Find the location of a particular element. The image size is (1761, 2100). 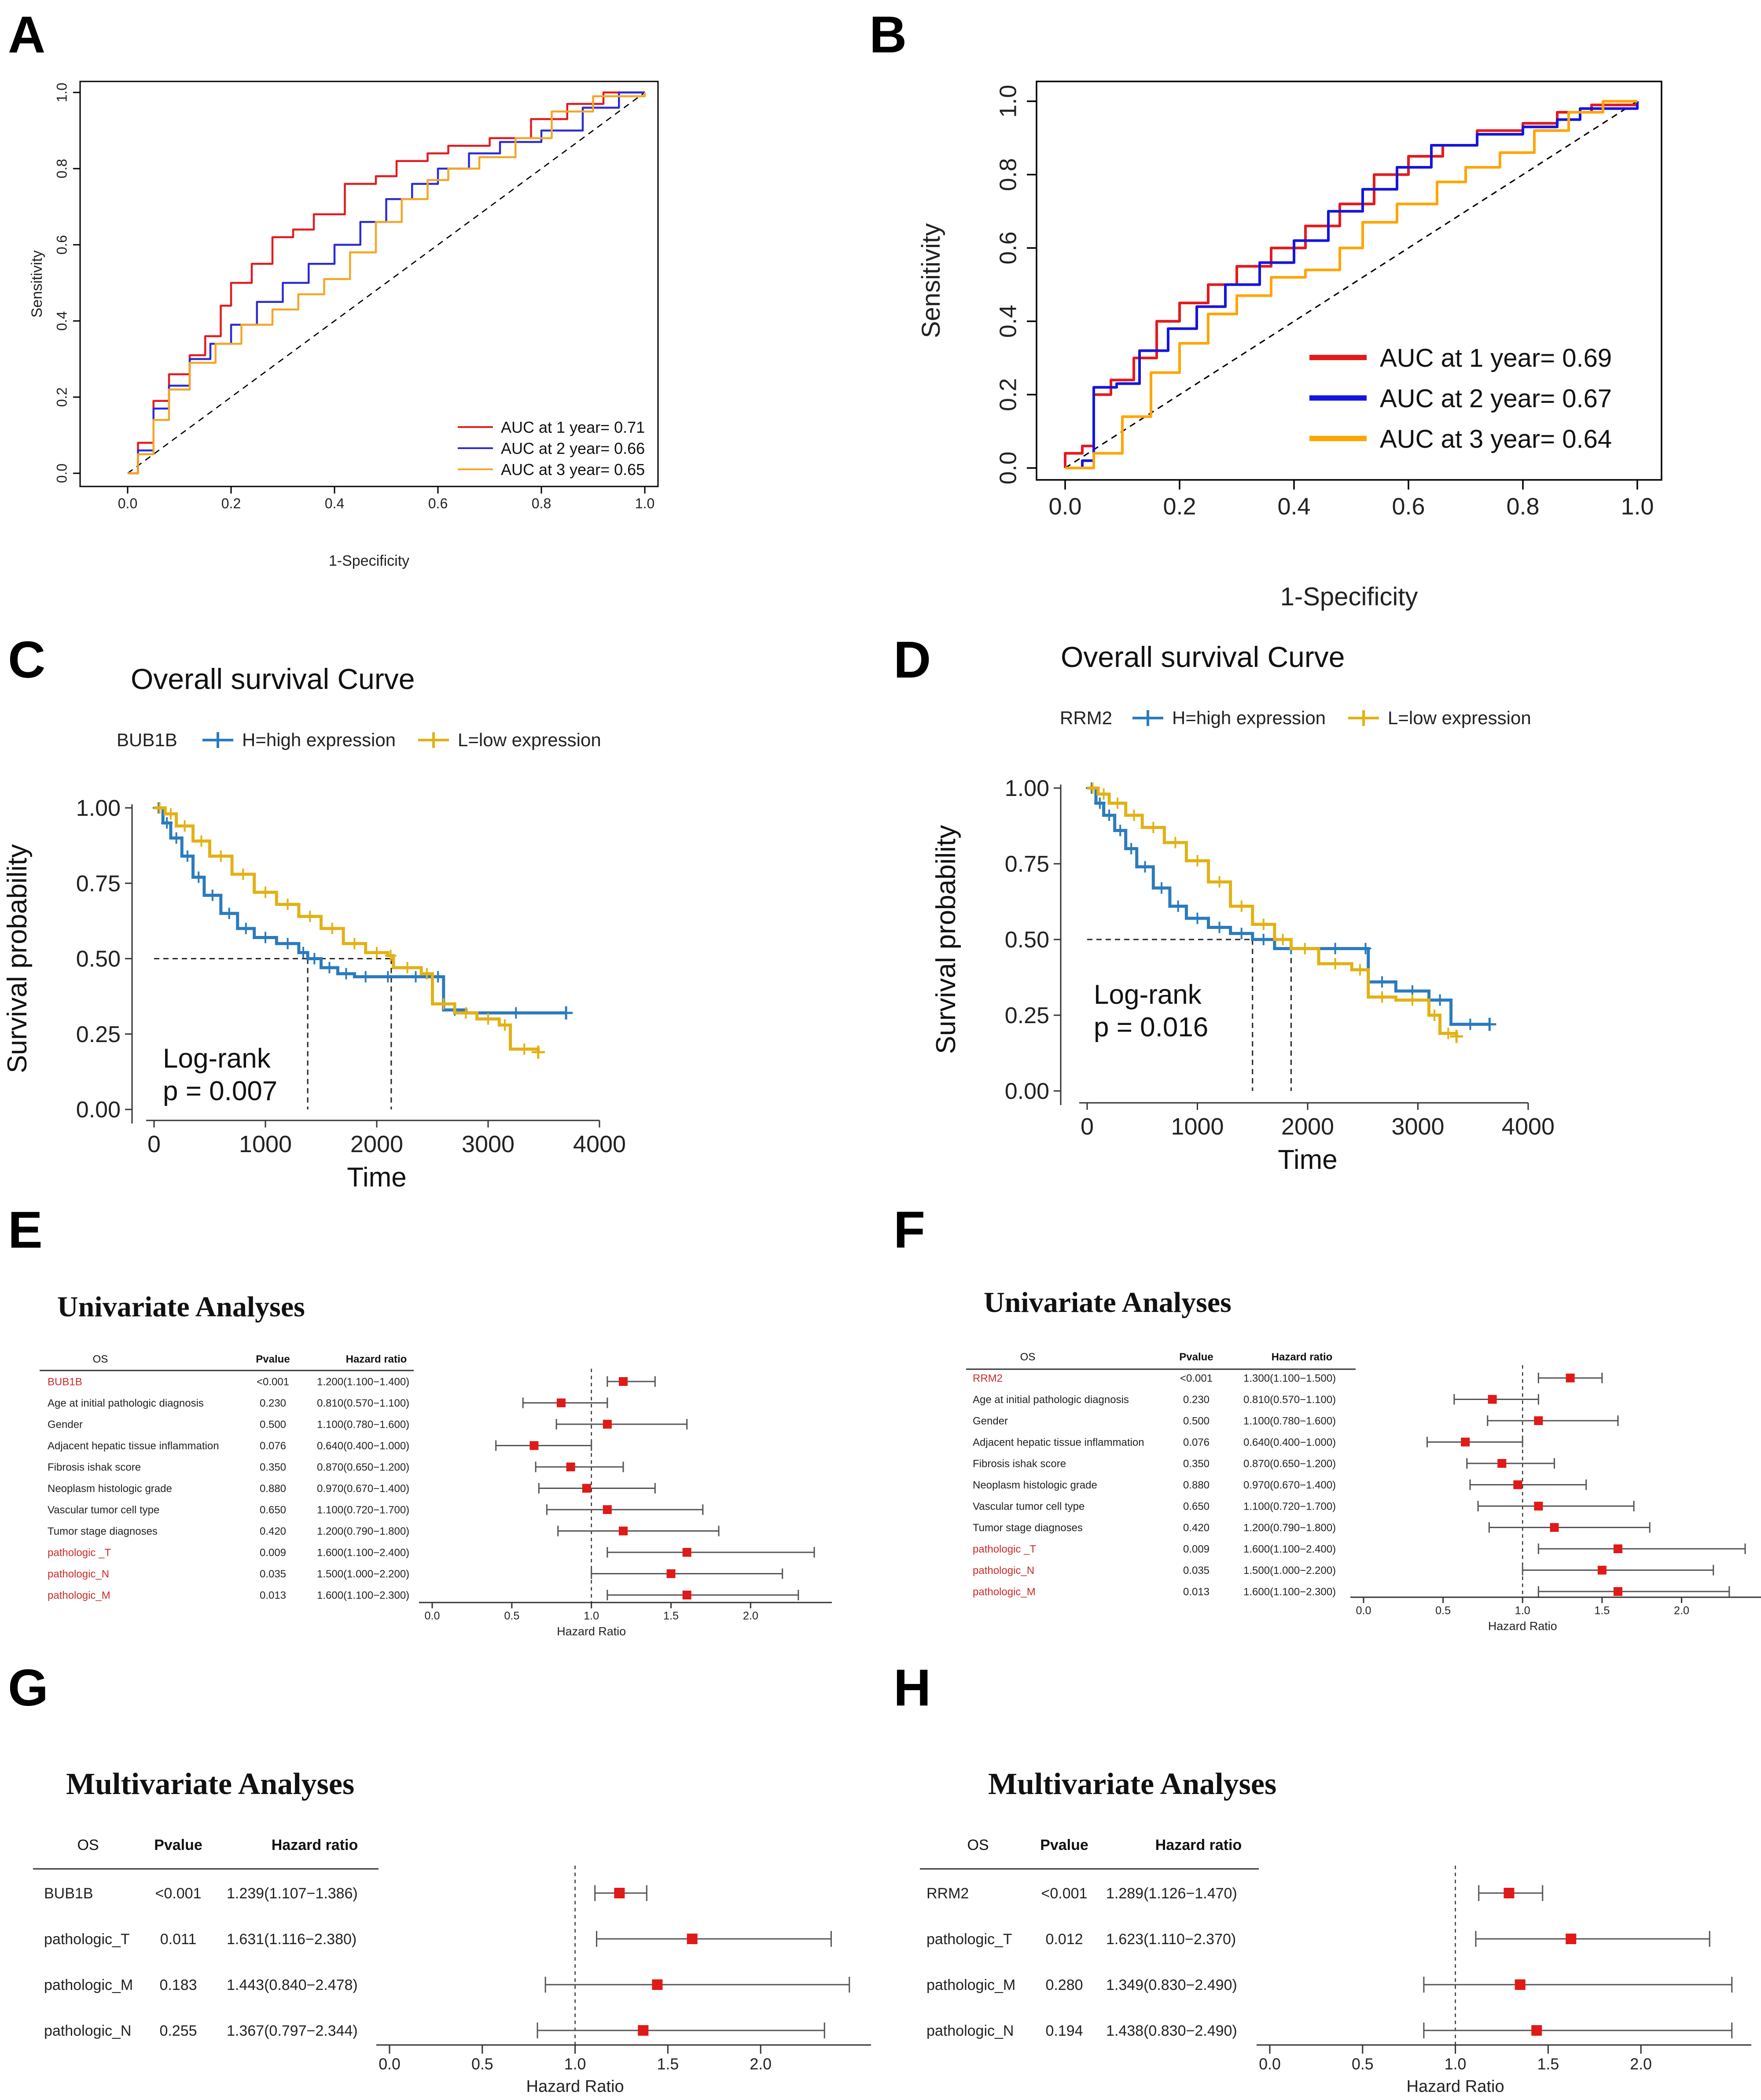

y-tick-label: 0.8 is located at coordinates (1008, 174).